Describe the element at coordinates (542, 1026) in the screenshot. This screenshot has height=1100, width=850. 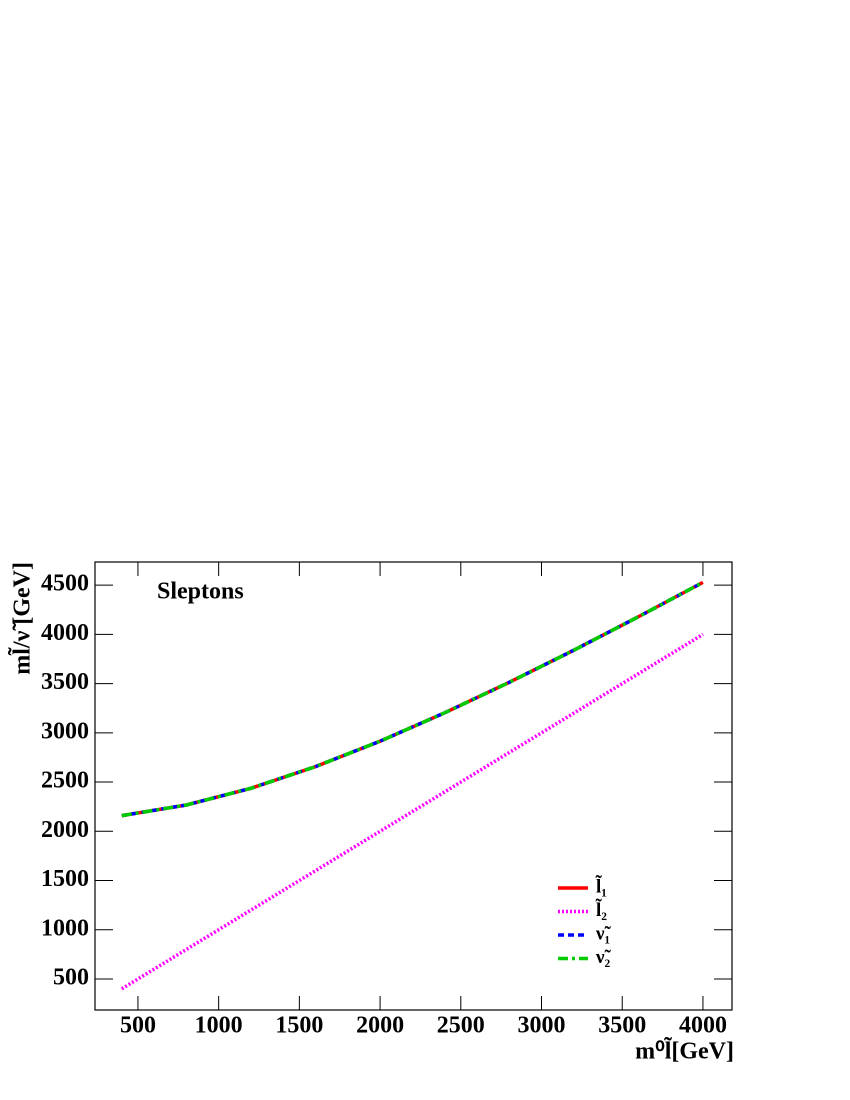
I see `x-tick-label: 3000` at that location.